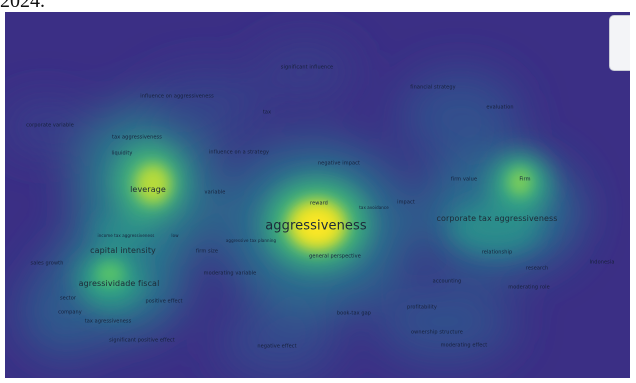  I want to click on term-label: low, so click(175, 235).